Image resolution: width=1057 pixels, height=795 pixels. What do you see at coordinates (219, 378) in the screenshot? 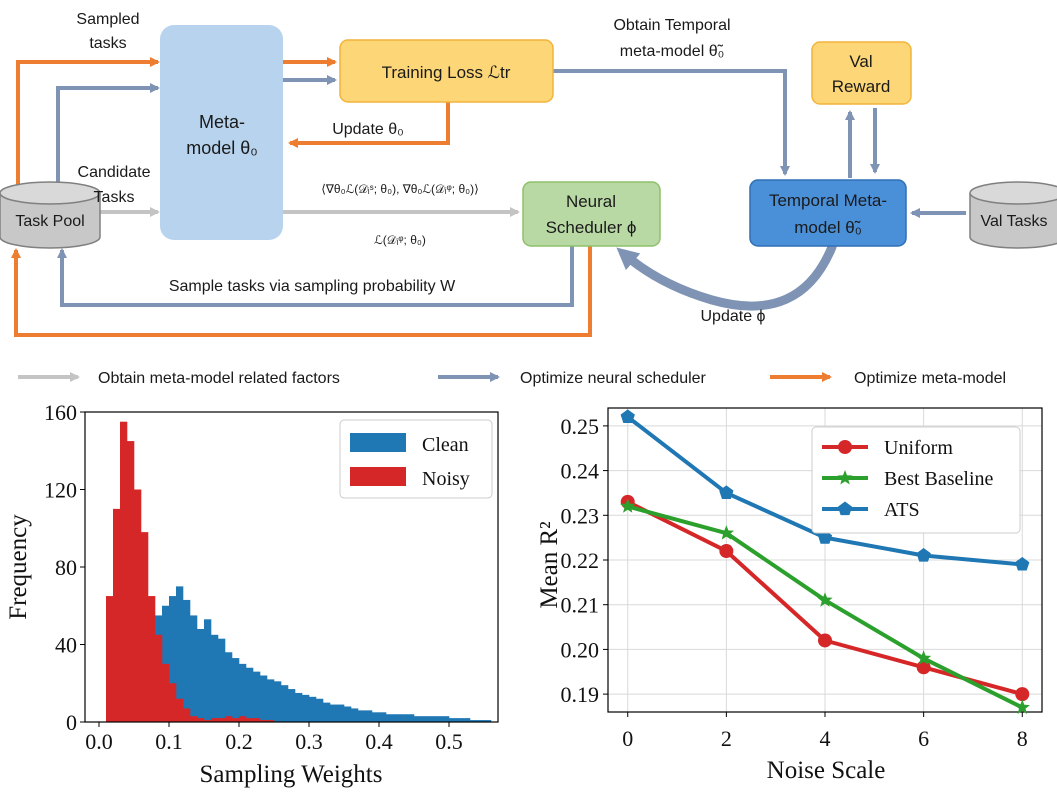
I see `legend-label-gray: Obtain meta-model related factors` at bounding box center [219, 378].